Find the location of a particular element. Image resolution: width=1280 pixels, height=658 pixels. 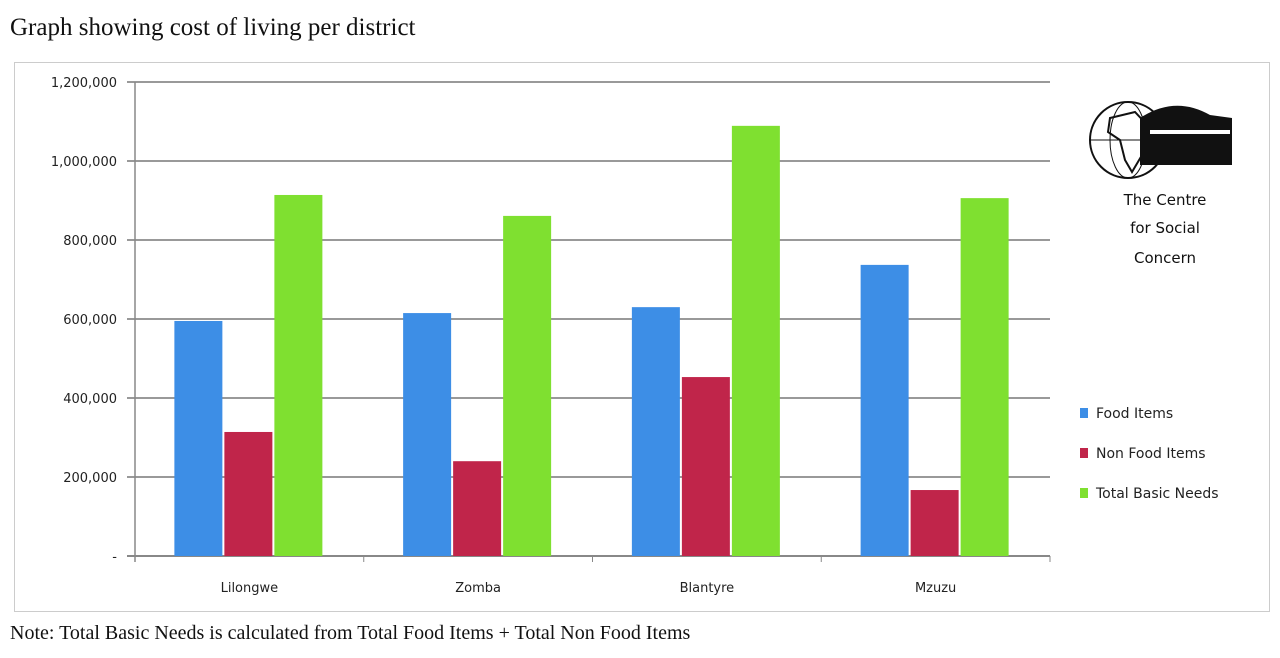

centre-for-social-concern-logo: The Centre for Social Concern is located at coordinates (1160, 184).